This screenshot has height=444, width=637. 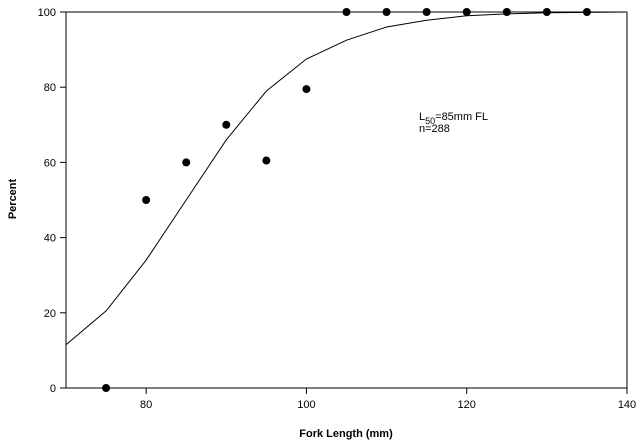 I want to click on x-axis-ticks: 80 100 120 140, so click(x=388, y=399).